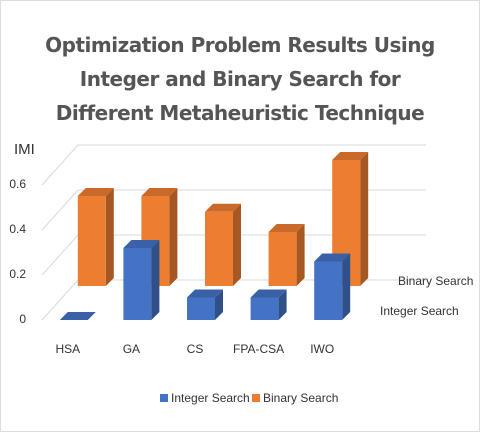 This screenshot has height=432, width=480. I want to click on legend-label: Binary Search, so click(300, 398).